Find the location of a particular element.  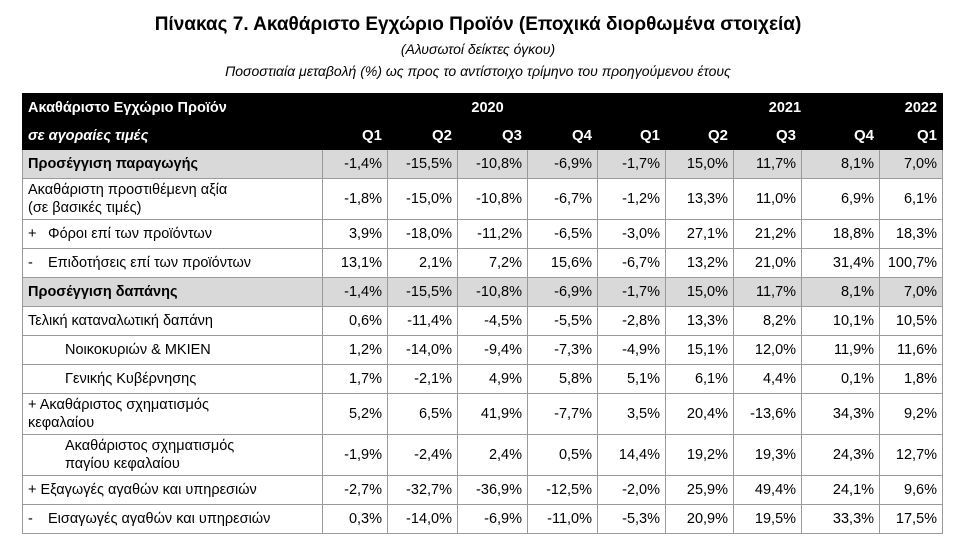

row-prefix: + is located at coordinates (32, 234).